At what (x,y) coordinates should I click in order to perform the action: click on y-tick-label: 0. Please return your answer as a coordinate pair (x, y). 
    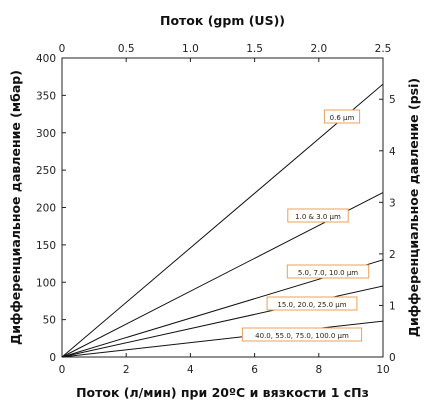
    Looking at the image, I should click on (52, 358).